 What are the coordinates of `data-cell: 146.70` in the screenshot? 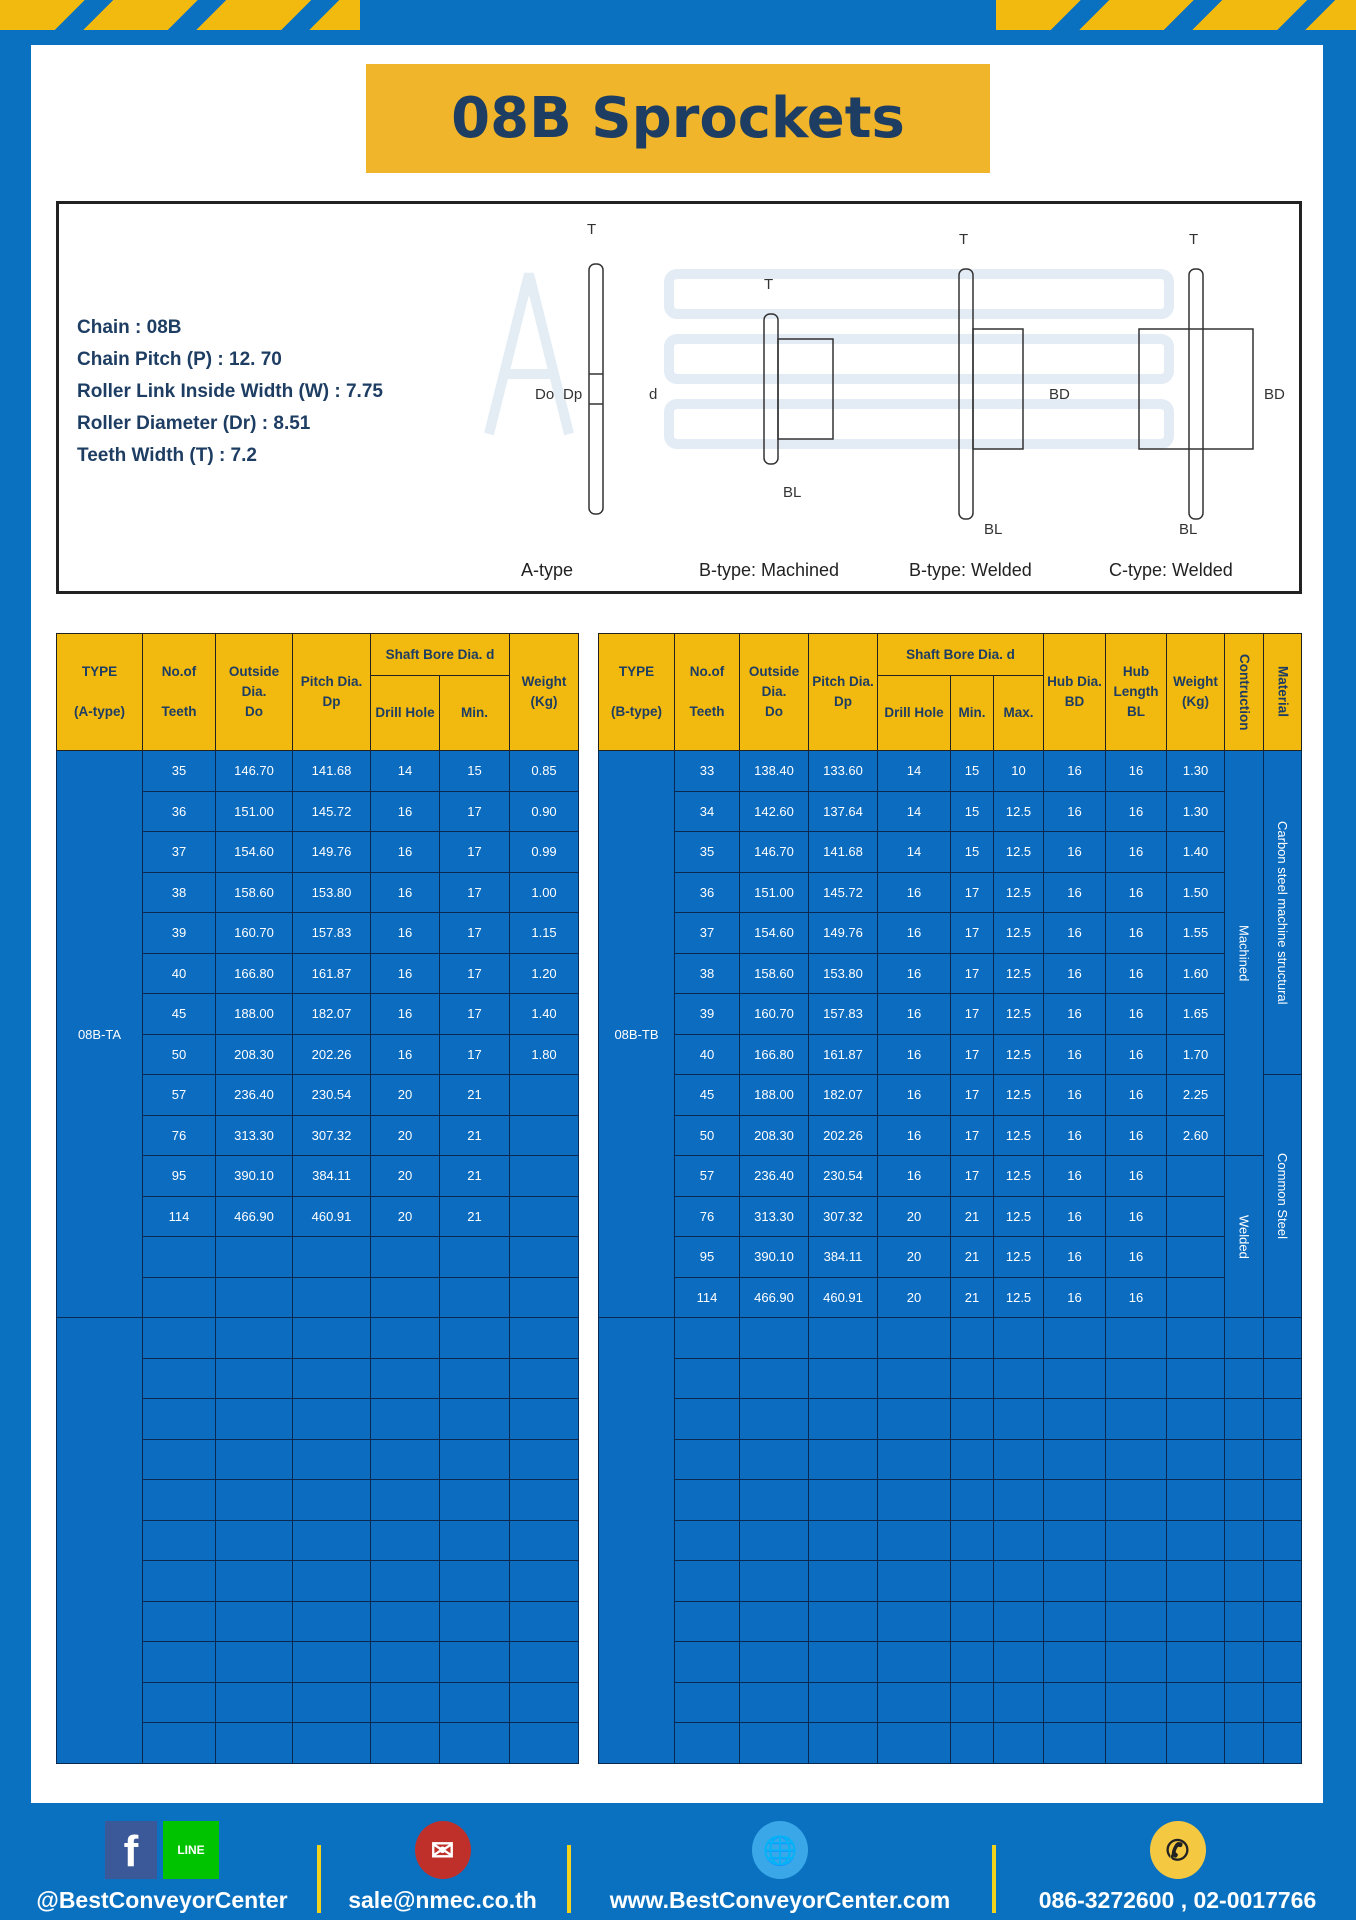 It's located at (254, 771).